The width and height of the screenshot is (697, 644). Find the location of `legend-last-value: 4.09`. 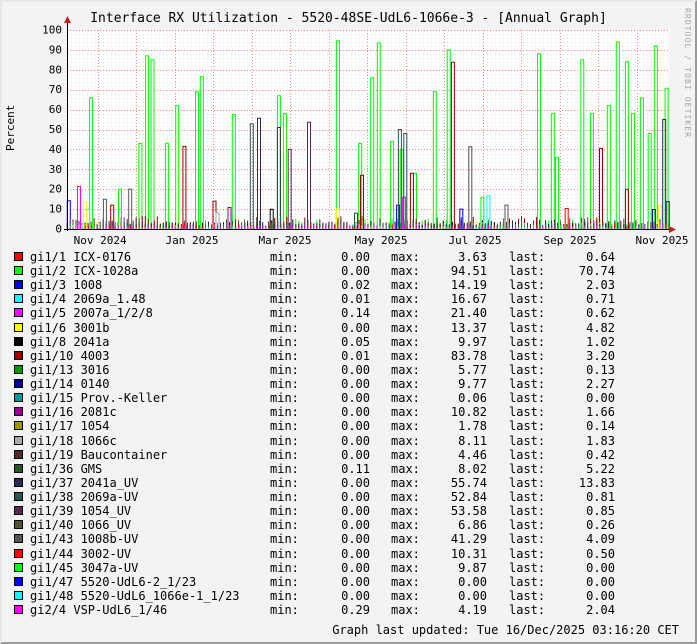

legend-last-value: 4.09 is located at coordinates (600, 539).